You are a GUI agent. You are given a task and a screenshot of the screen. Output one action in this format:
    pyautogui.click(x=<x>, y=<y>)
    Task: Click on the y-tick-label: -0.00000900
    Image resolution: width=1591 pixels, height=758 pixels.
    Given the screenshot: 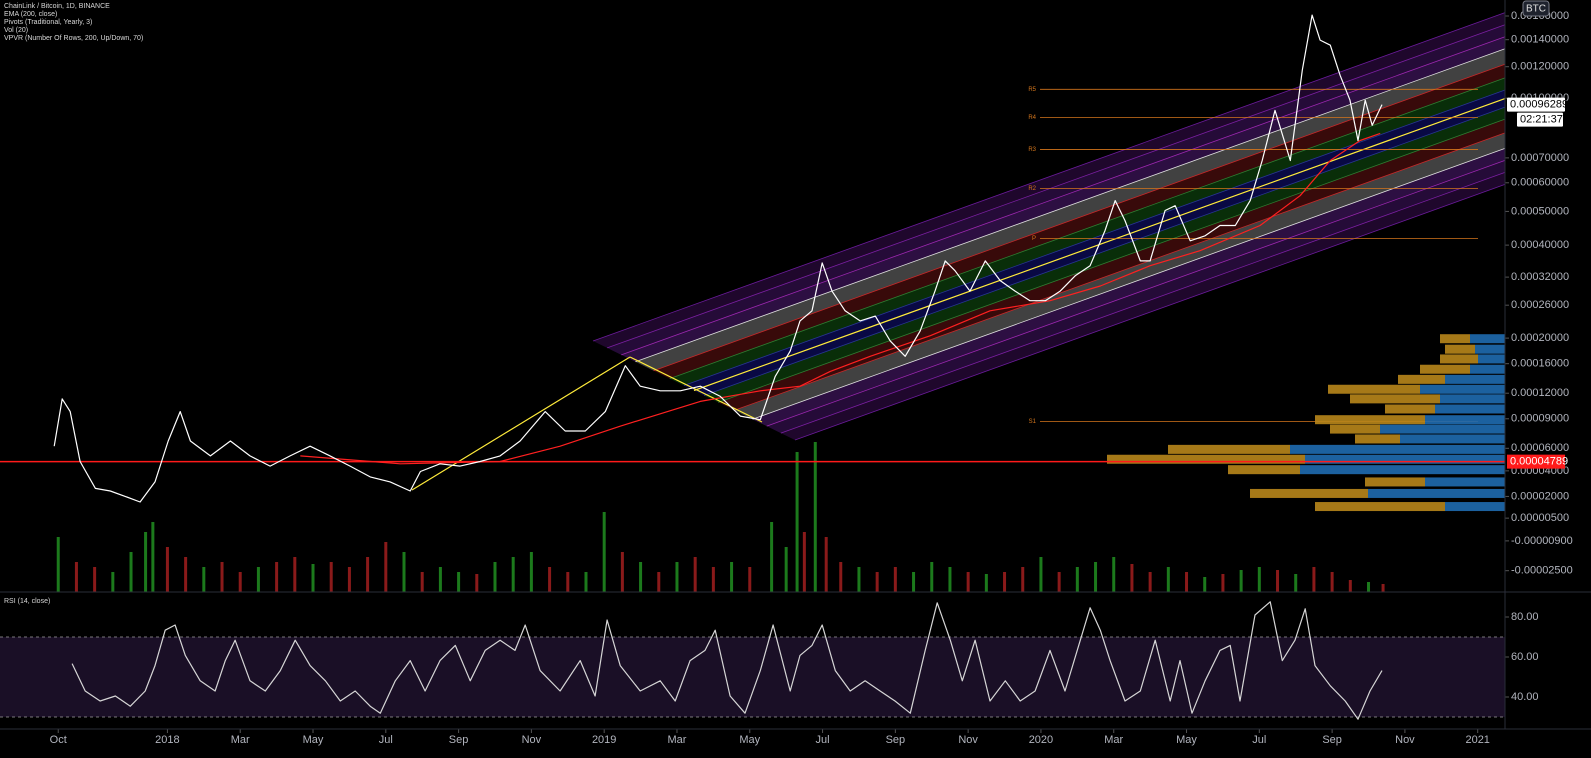 What is the action you would take?
    pyautogui.click(x=1542, y=541)
    